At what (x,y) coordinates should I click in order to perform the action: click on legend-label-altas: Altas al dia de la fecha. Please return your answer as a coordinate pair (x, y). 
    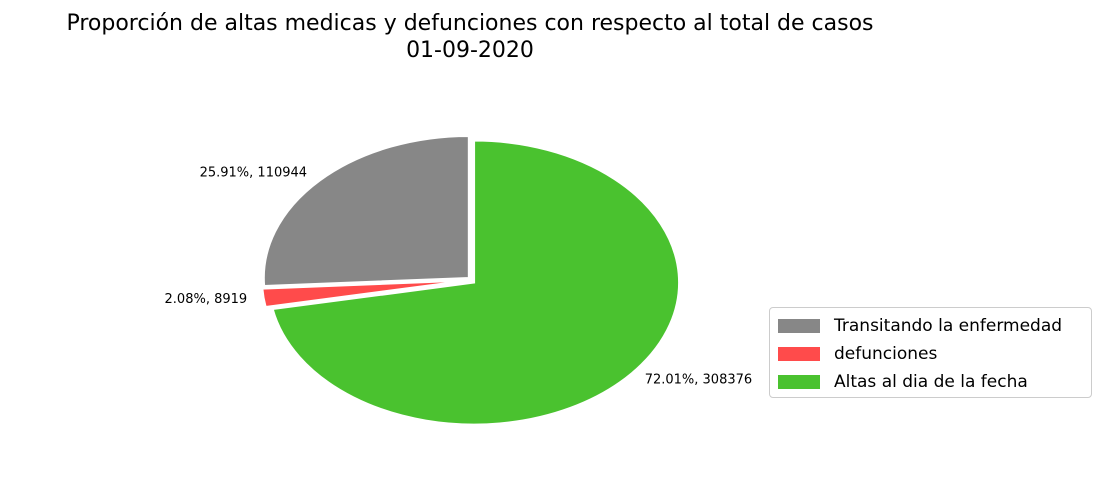
    Looking at the image, I should click on (931, 382).